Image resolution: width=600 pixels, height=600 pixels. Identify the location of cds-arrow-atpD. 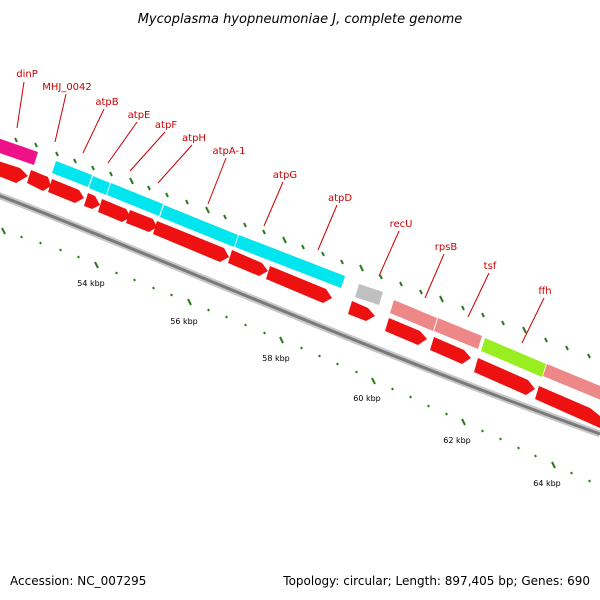
(299, 284).